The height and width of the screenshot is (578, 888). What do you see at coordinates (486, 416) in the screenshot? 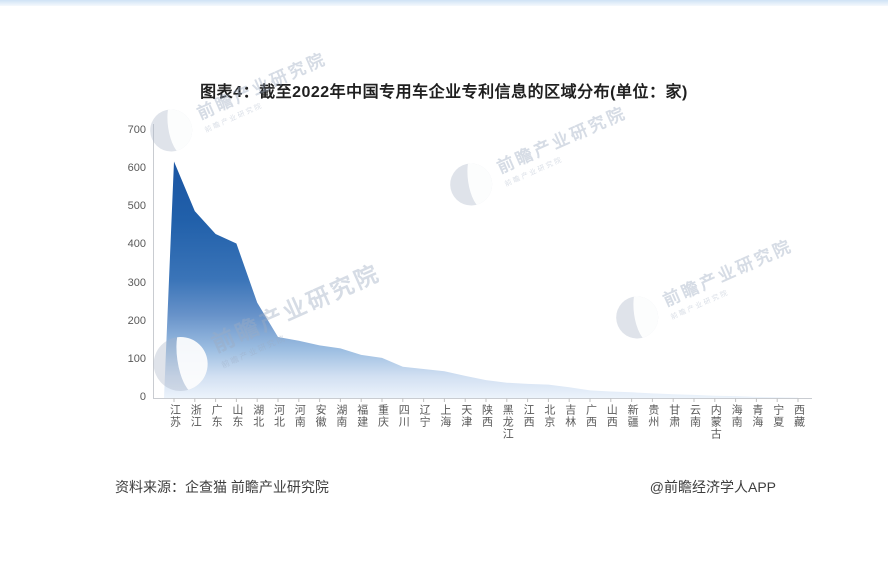
I see `x-axis-tick-label: 陕西` at bounding box center [486, 416].